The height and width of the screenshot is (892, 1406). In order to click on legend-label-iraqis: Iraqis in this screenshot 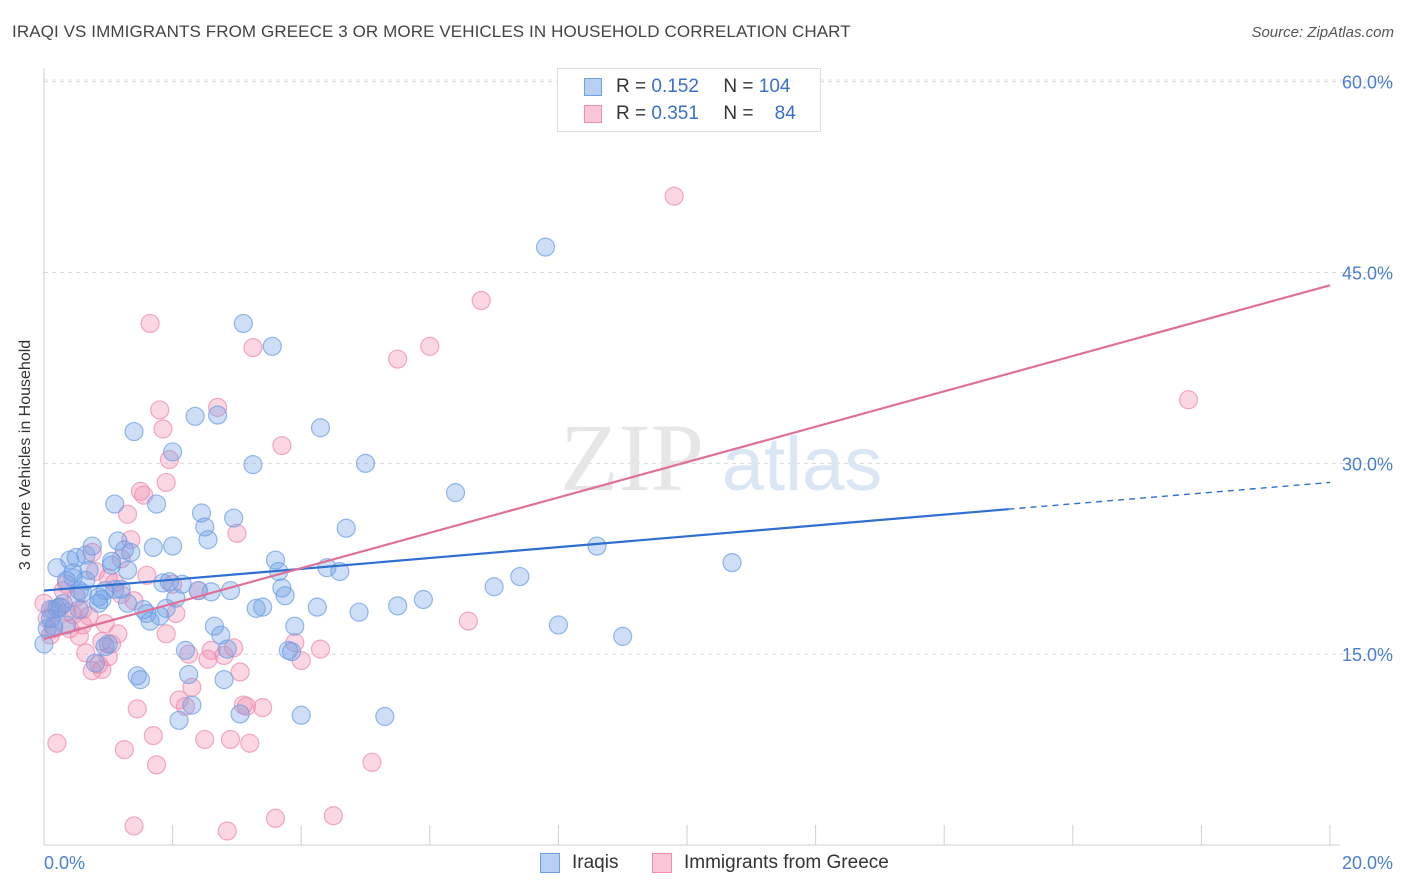, I will do `click(595, 862)`.